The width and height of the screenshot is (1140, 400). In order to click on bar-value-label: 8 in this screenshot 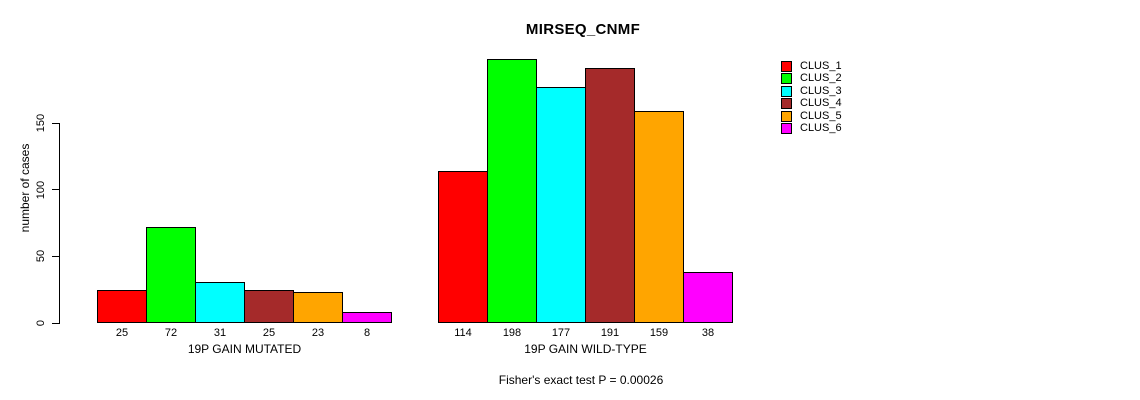, I will do `click(367, 333)`.